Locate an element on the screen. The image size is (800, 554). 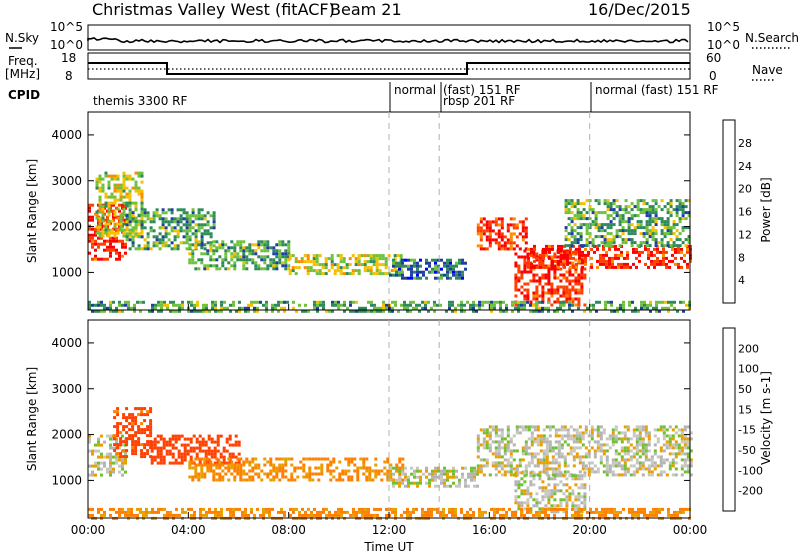
colorbar-frame is located at coordinates (729, 419).